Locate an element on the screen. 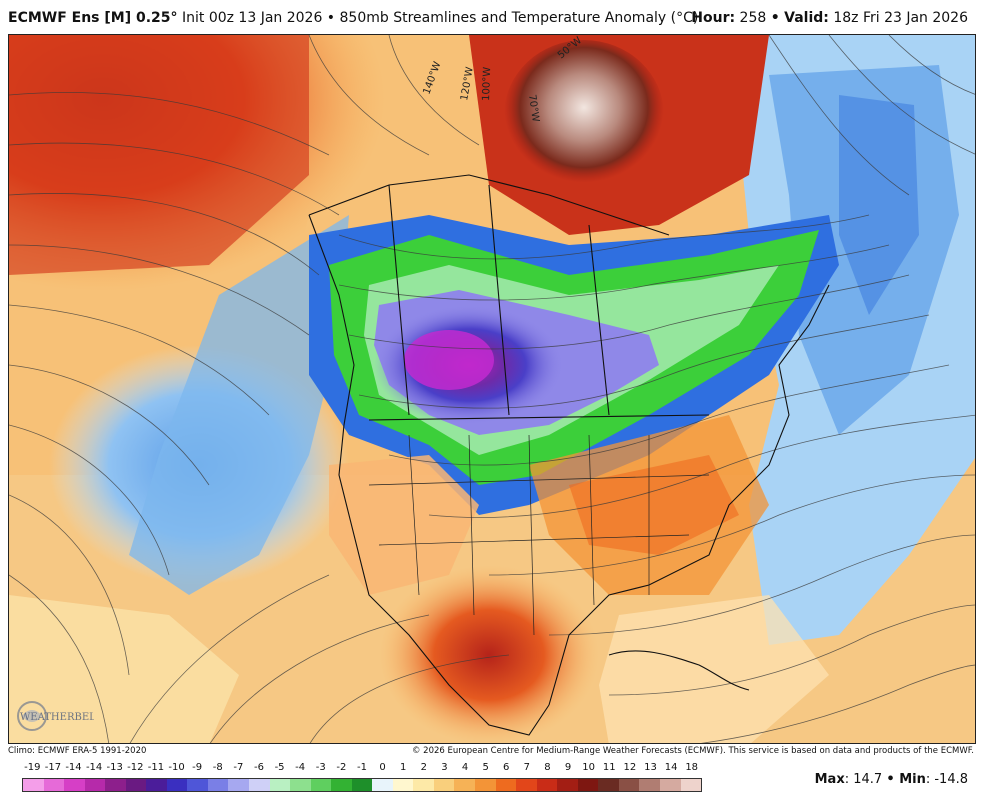 The height and width of the screenshot is (808, 984). colorbar-tick-label: 7 is located at coordinates (527, 767).